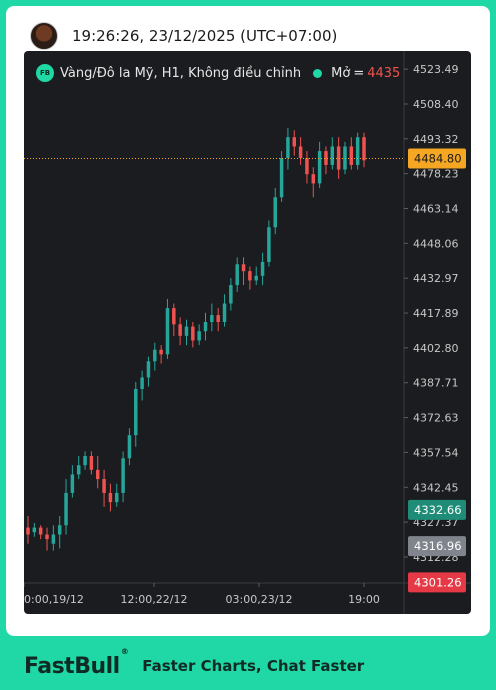 The image size is (496, 690). Describe the element at coordinates (76, 663) in the screenshot. I see `fastbull-logo: FastBull®` at that location.